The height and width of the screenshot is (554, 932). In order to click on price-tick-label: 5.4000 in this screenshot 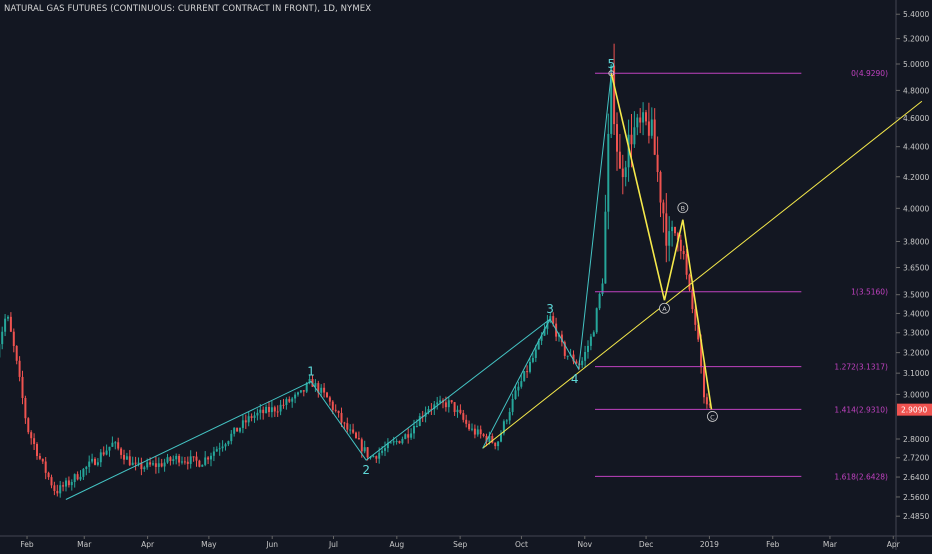, I will do `click(916, 14)`.